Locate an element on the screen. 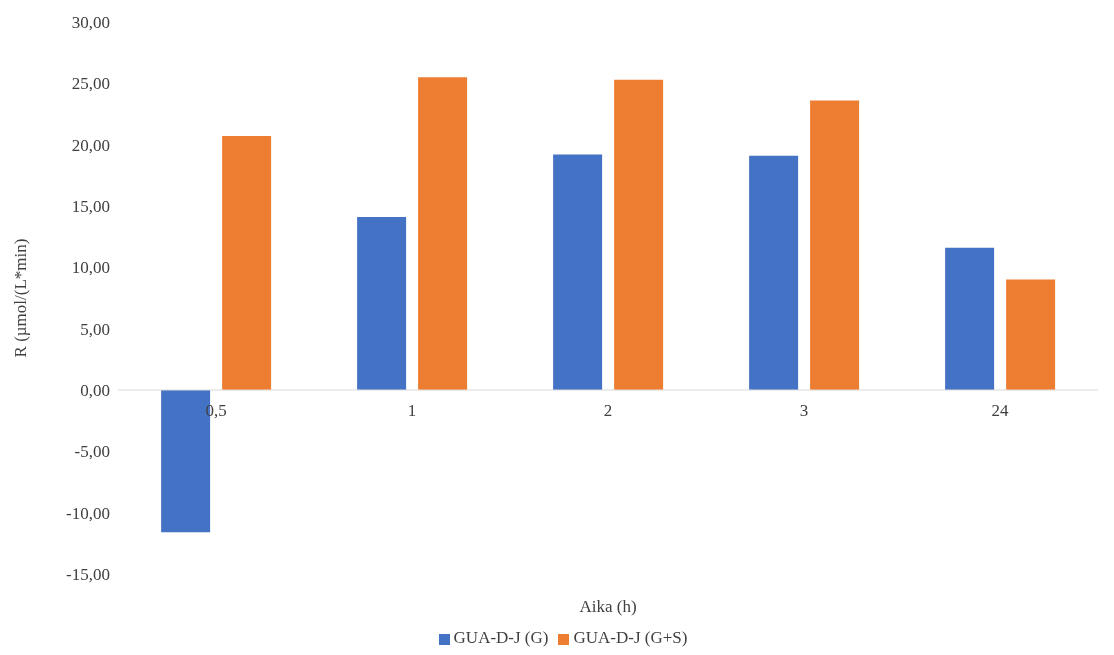 This screenshot has height=655, width=1114. y-tick-label: 15,00 is located at coordinates (90, 207).